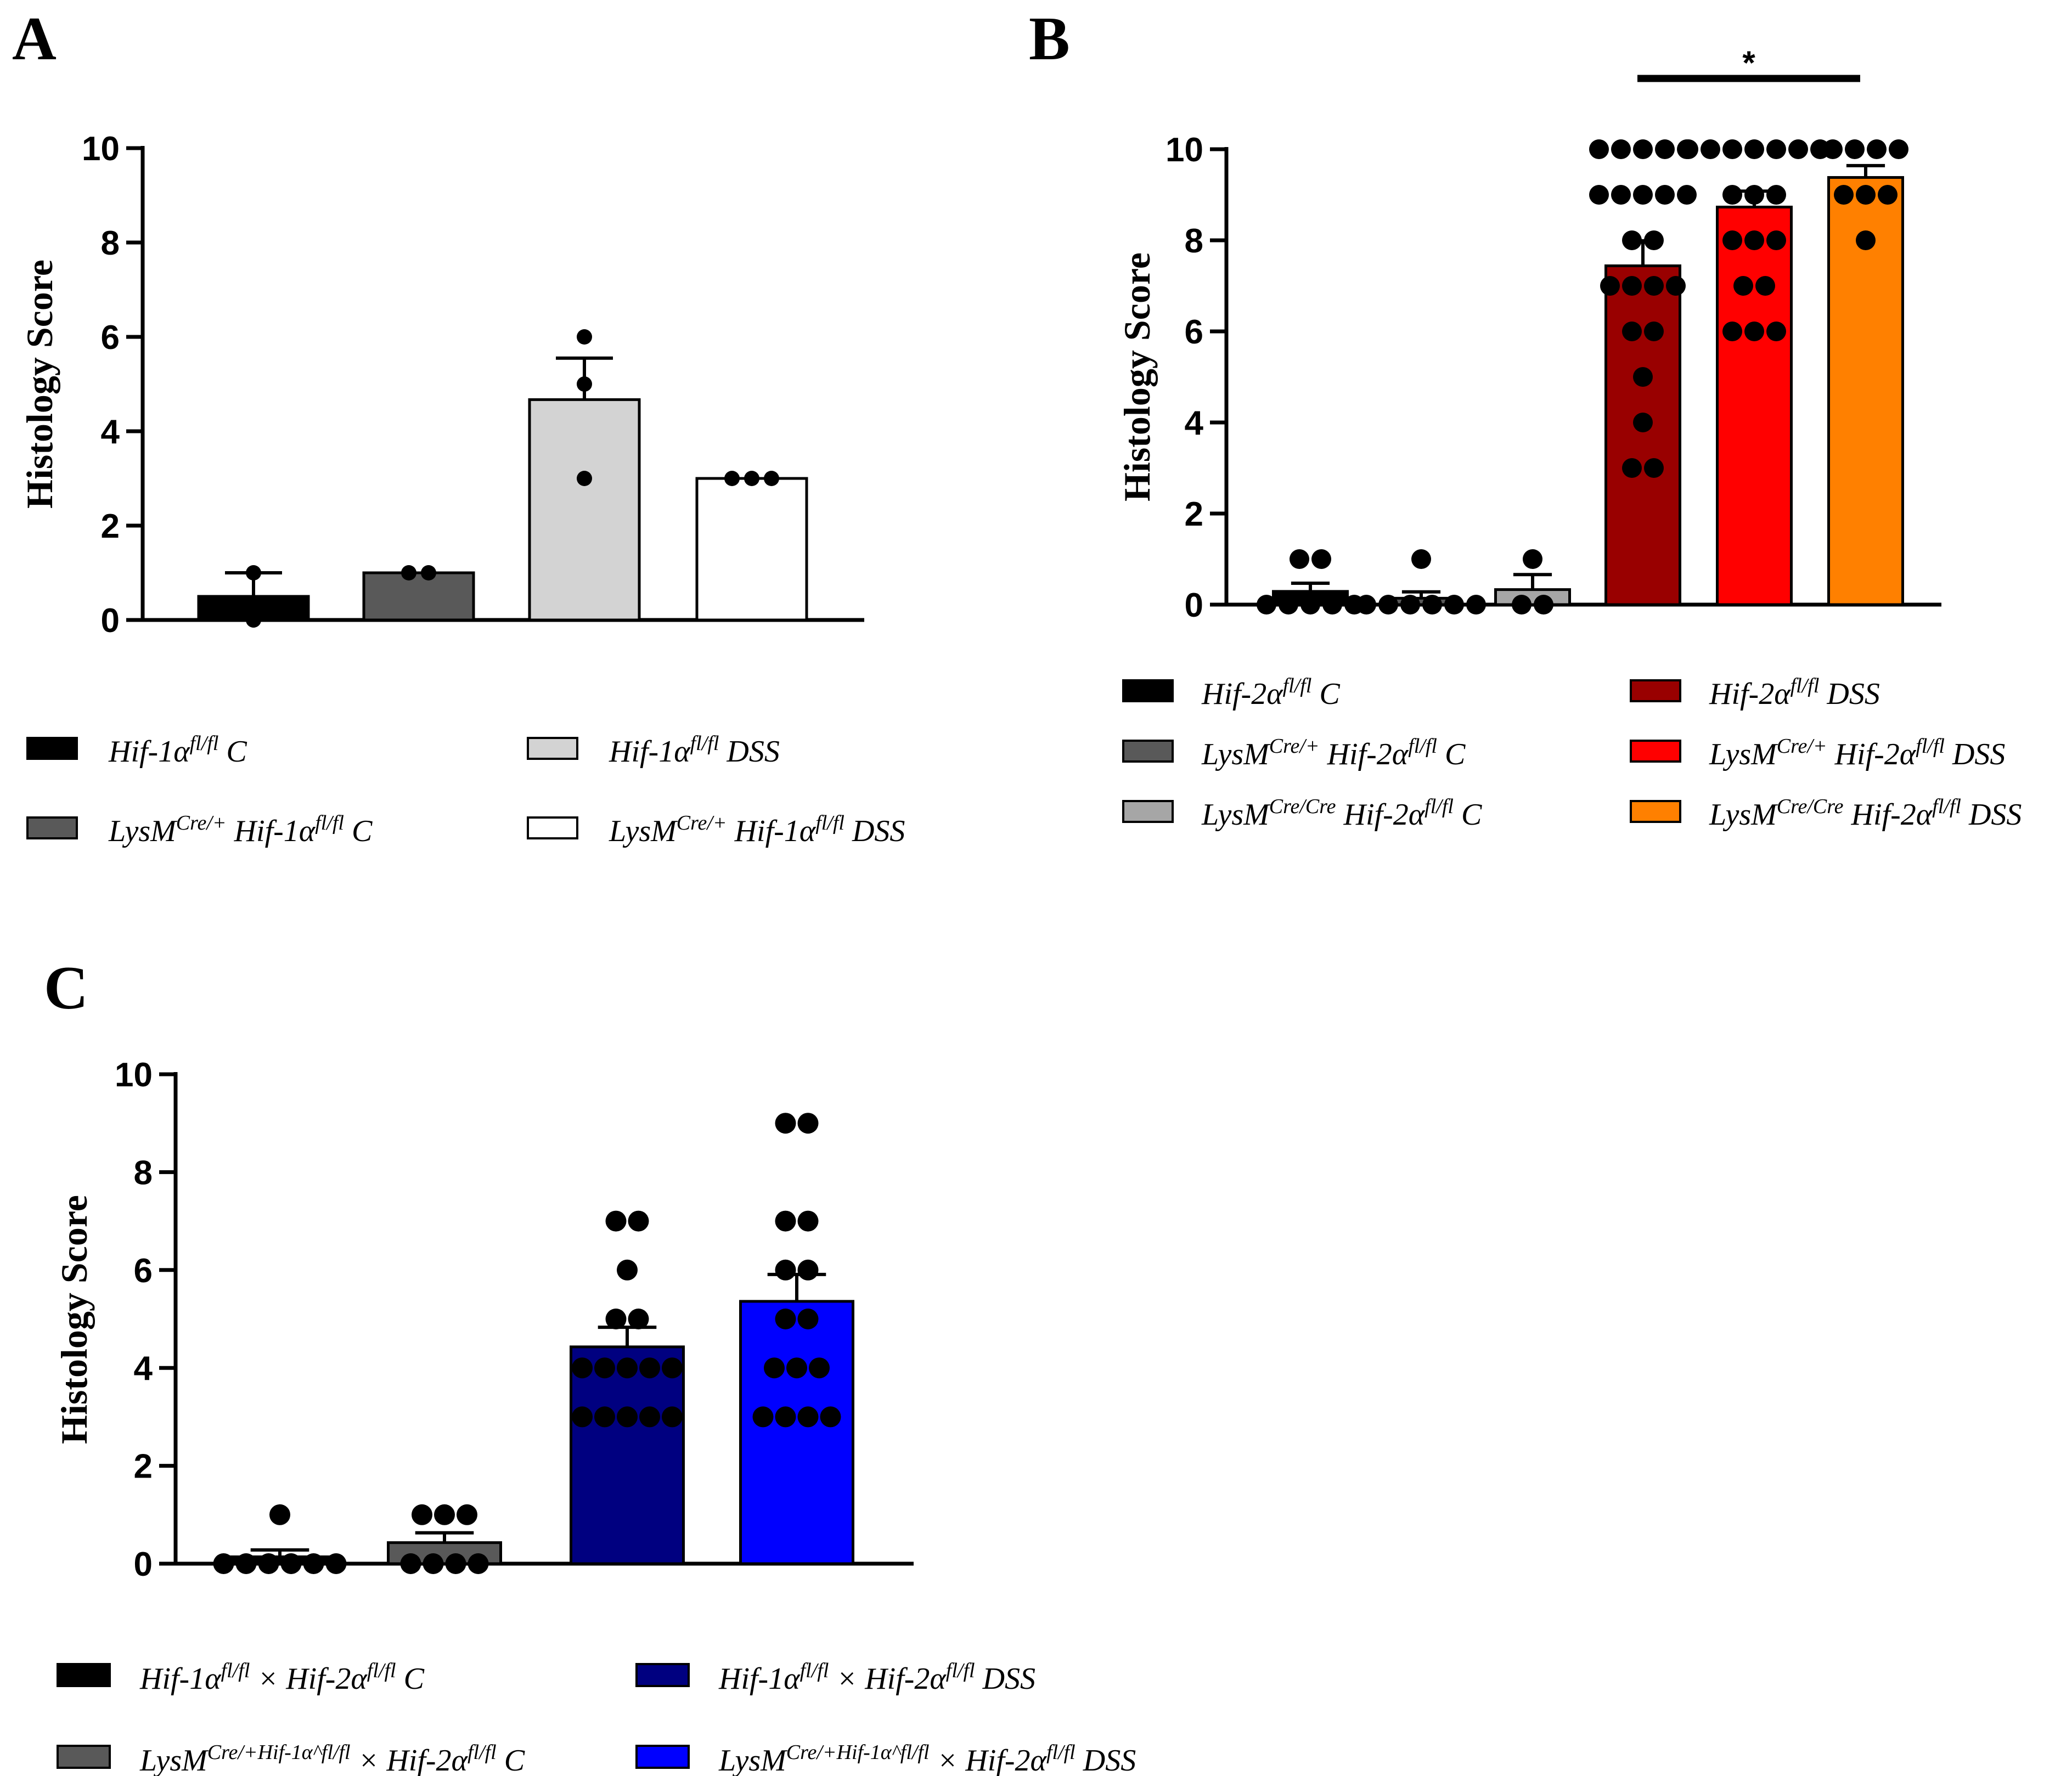  Describe the element at coordinates (1333, 753) in the screenshot. I see `legend-label-b-2: LysMCre/+ Hif-2αfl/fl C` at that location.